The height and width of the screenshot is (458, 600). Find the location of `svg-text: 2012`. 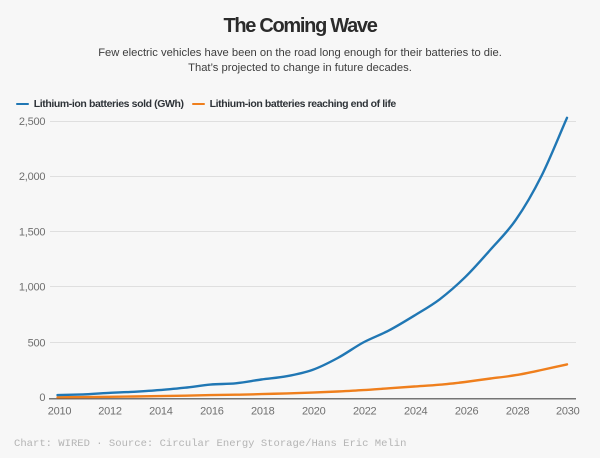

svg-text: 2012 is located at coordinates (110, 411).